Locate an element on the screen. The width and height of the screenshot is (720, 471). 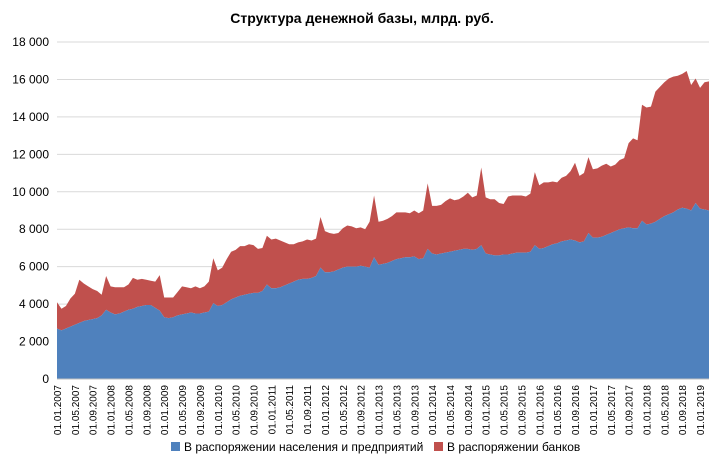
x-tick-label-01.09.2012: 01.09.2012 is located at coordinates (362, 410).